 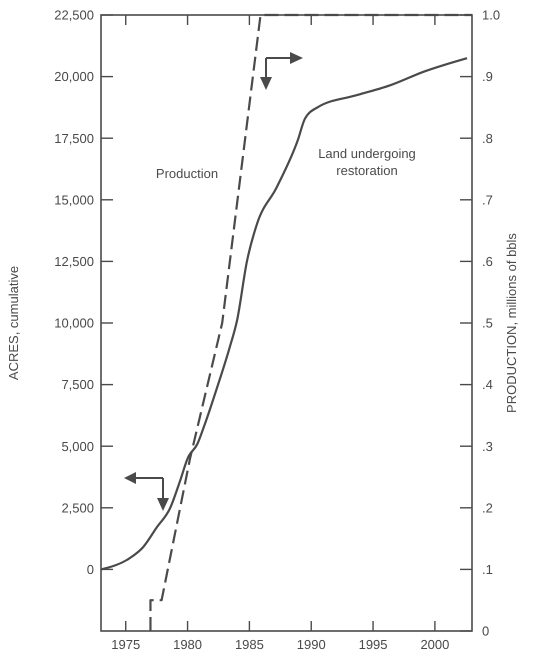 I want to click on y2-tick-label: 0, so click(x=486, y=631).